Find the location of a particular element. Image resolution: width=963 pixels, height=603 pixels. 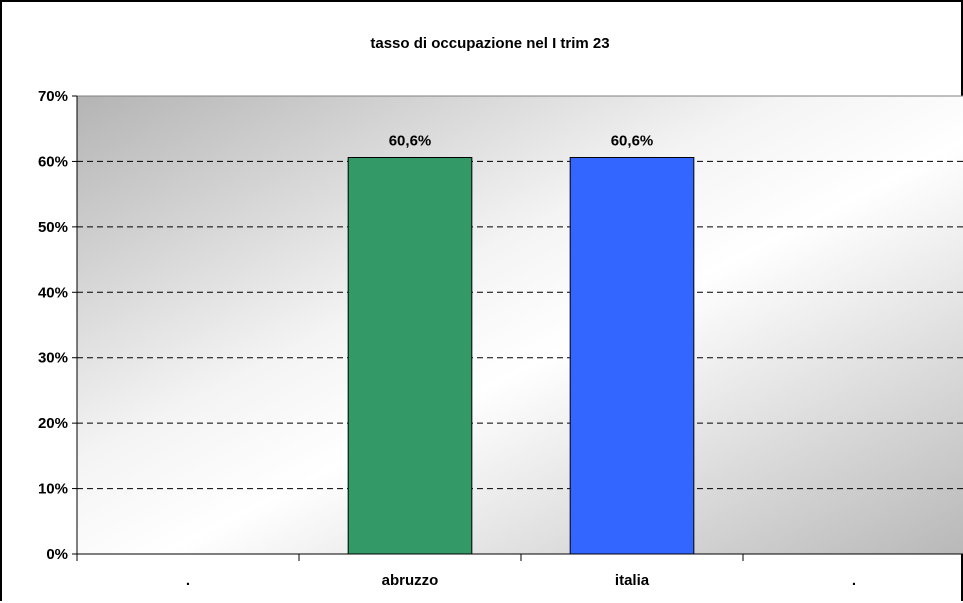

y-tick-label: 40% is located at coordinates (53, 292).